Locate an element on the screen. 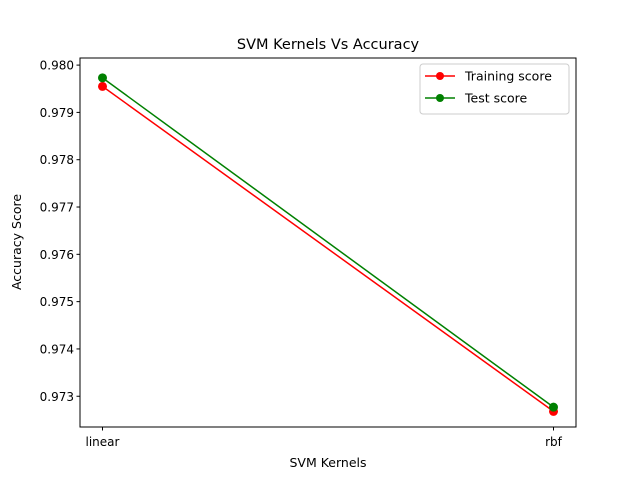  y-tick-label: 0.977 is located at coordinates (57, 208).